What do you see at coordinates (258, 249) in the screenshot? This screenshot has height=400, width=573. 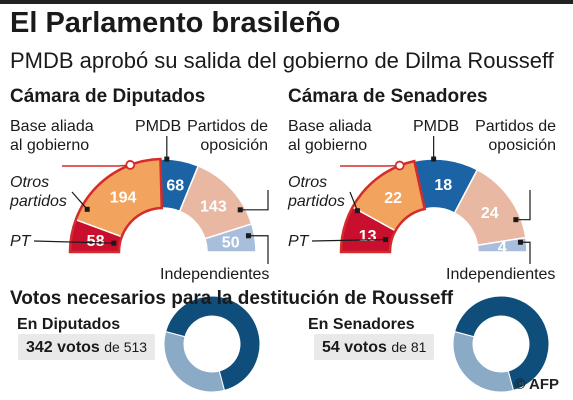 I see `indep-leader-diputados` at bounding box center [258, 249].